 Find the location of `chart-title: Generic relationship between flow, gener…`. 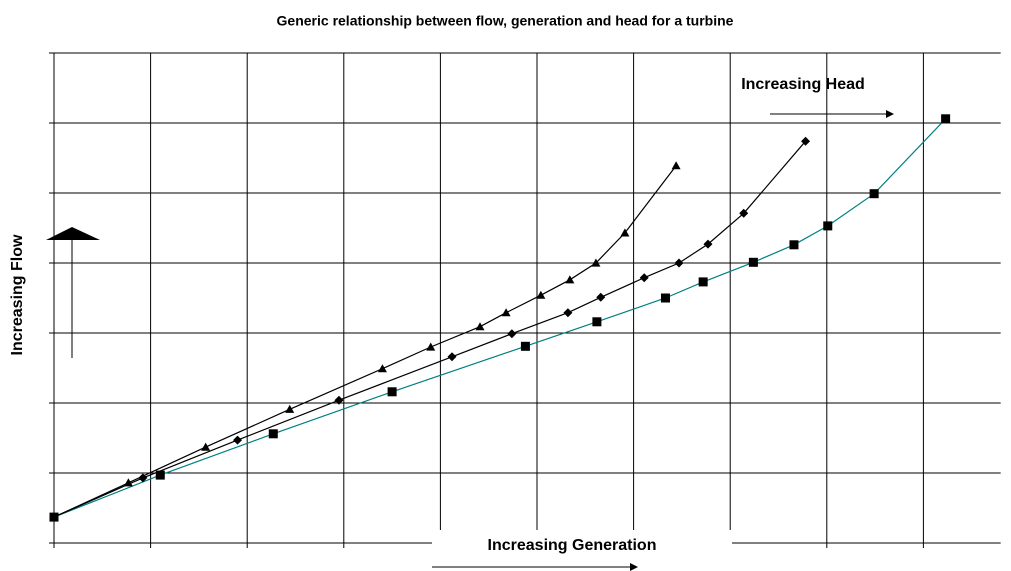

chart-title: Generic relationship between flow, gener… is located at coordinates (505, 21).